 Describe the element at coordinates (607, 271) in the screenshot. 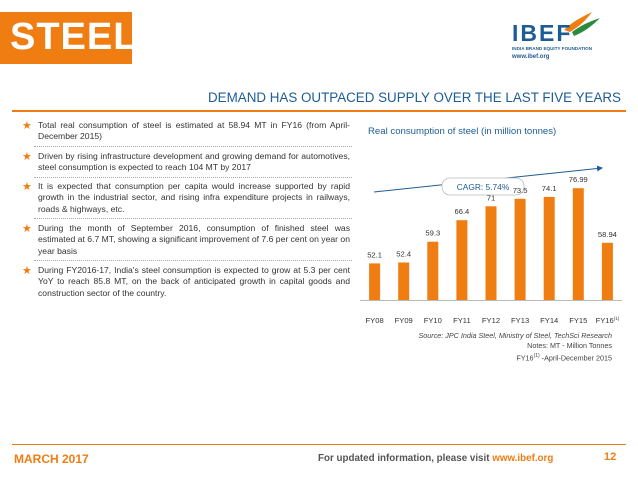

I see `bar-fy16` at that location.